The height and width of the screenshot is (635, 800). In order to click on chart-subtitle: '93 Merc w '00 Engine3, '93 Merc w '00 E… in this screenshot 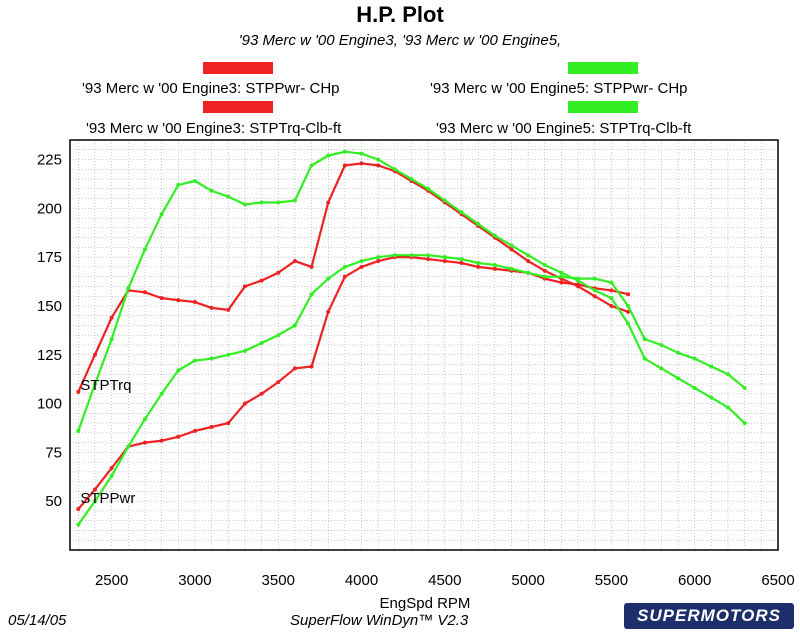, I will do `click(400, 40)`.